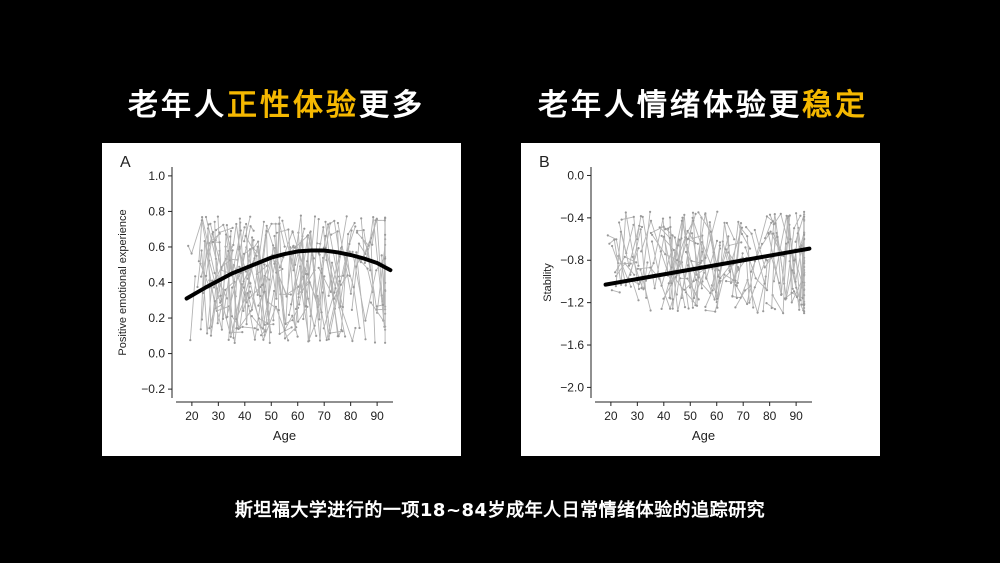  Describe the element at coordinates (664, 416) in the screenshot. I see `x-tick-label: 40` at that location.